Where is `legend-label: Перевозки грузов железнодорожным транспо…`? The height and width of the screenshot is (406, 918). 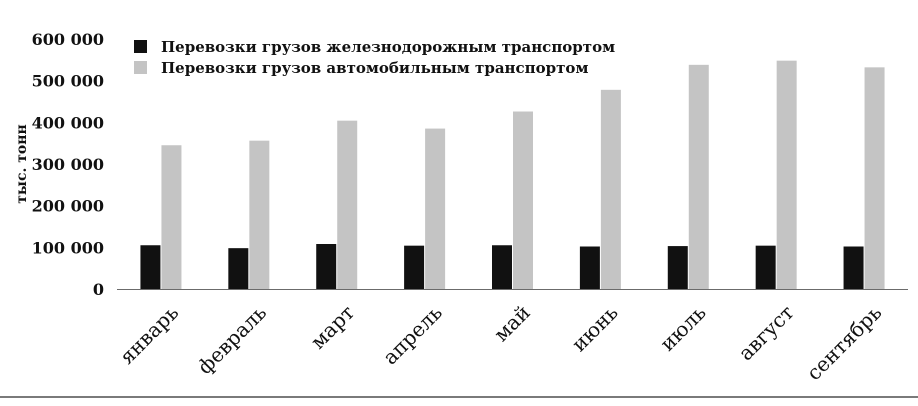 legend-label: Перевозки грузов железнодорожным транспо… is located at coordinates (388, 47).